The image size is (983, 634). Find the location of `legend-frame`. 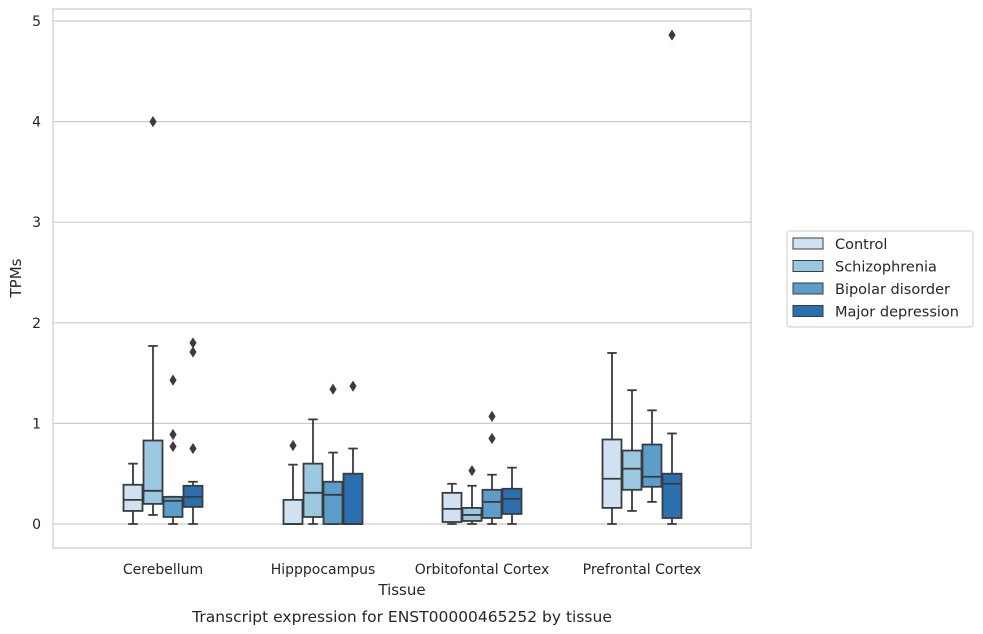

legend-frame is located at coordinates (880, 279).